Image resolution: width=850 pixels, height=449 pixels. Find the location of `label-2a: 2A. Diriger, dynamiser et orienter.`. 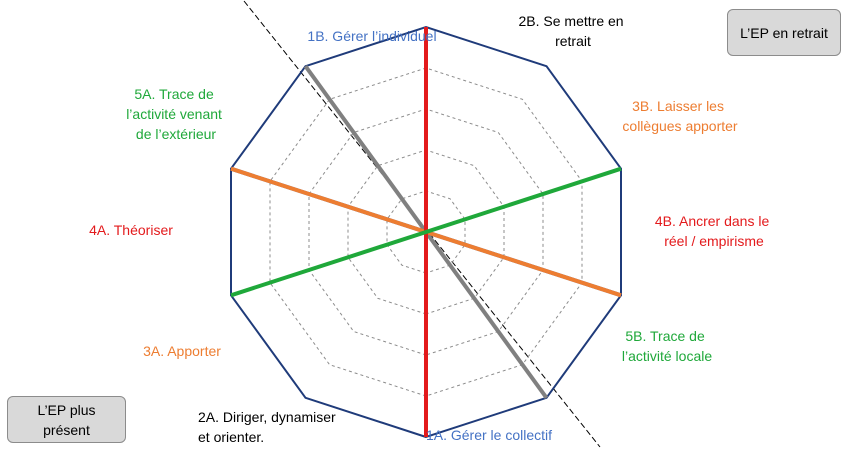

label-2a: 2A. Diriger, dynamiser et orienter. is located at coordinates (269, 427).